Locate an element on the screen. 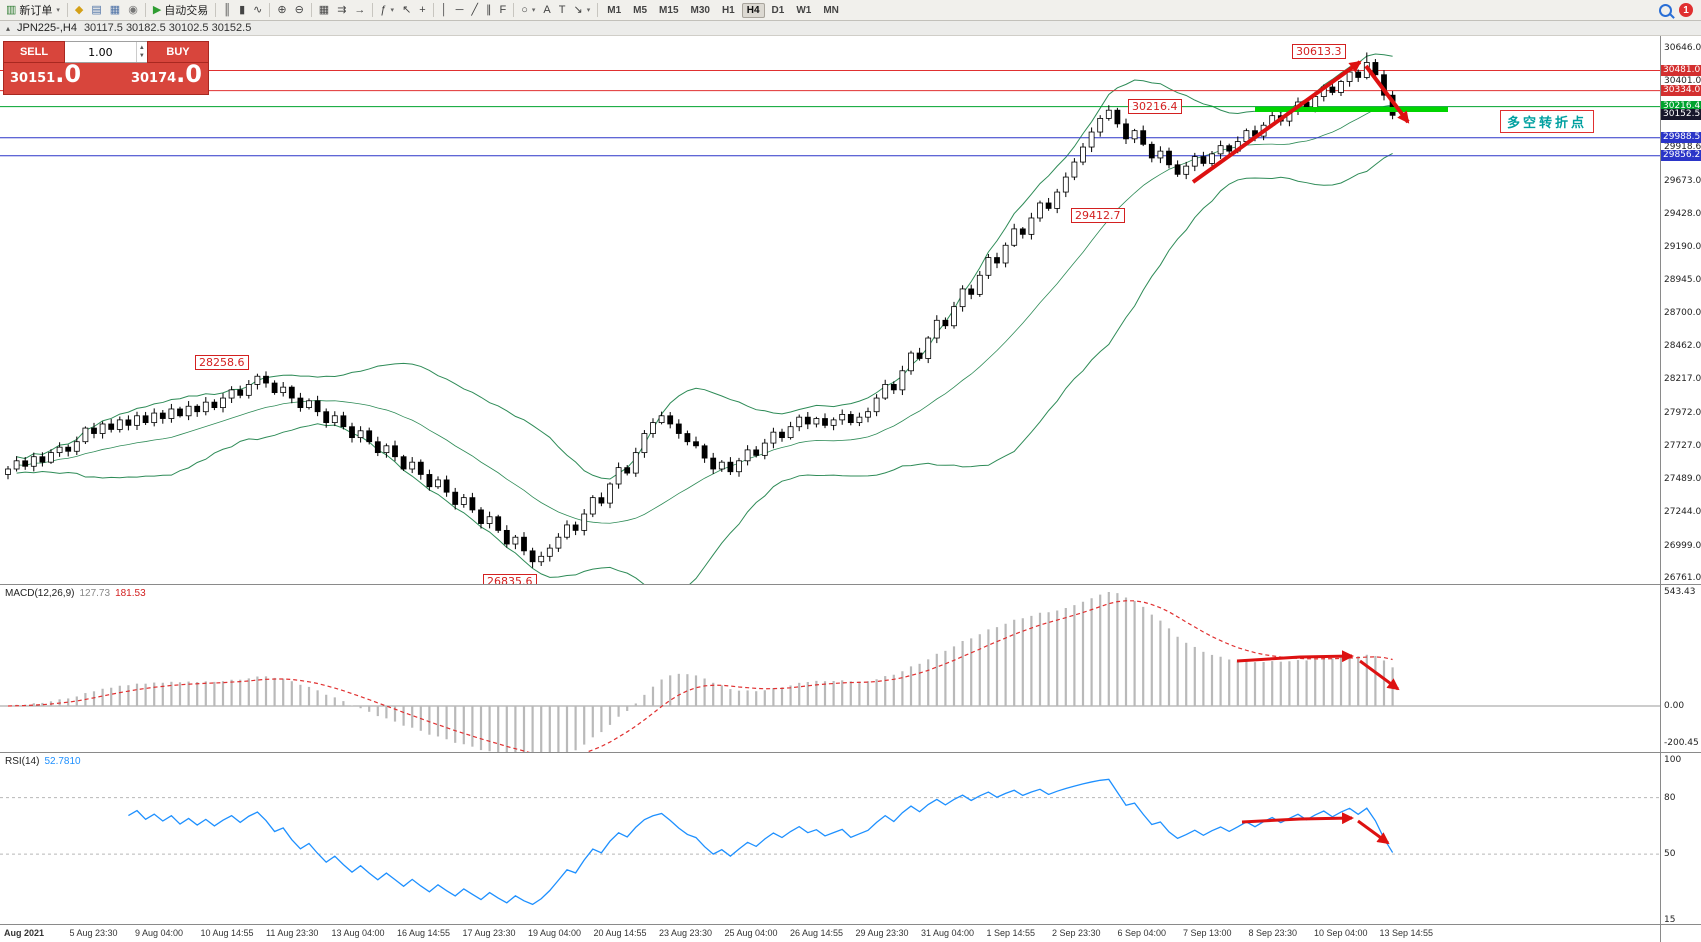  zoom-in-button: ⊕ is located at coordinates (281, 10).